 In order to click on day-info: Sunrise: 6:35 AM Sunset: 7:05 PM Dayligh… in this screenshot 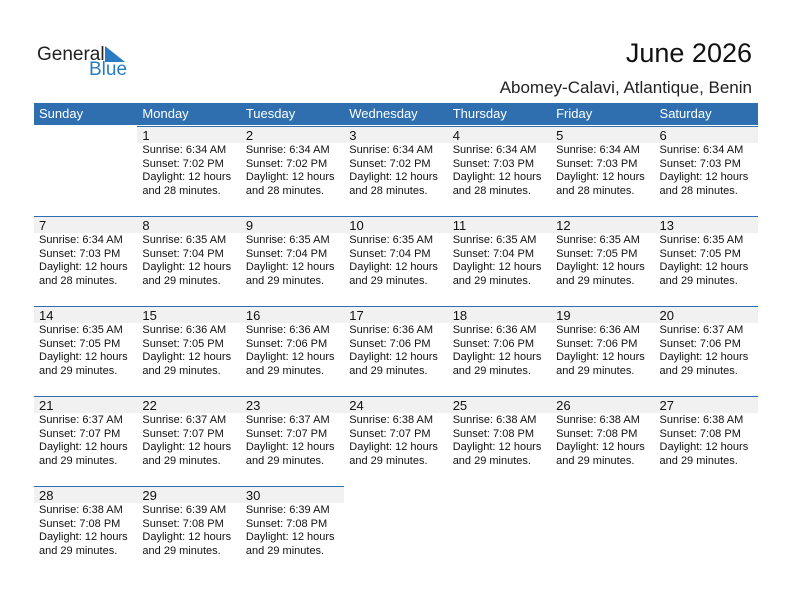, I will do `click(706, 260)`.